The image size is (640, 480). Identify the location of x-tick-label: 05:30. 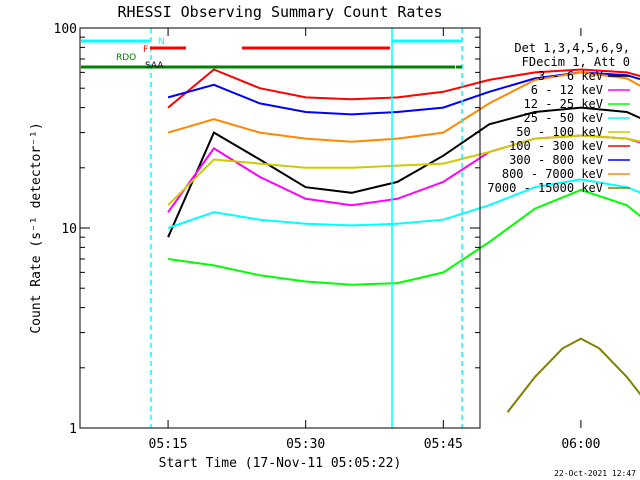
(305, 444).